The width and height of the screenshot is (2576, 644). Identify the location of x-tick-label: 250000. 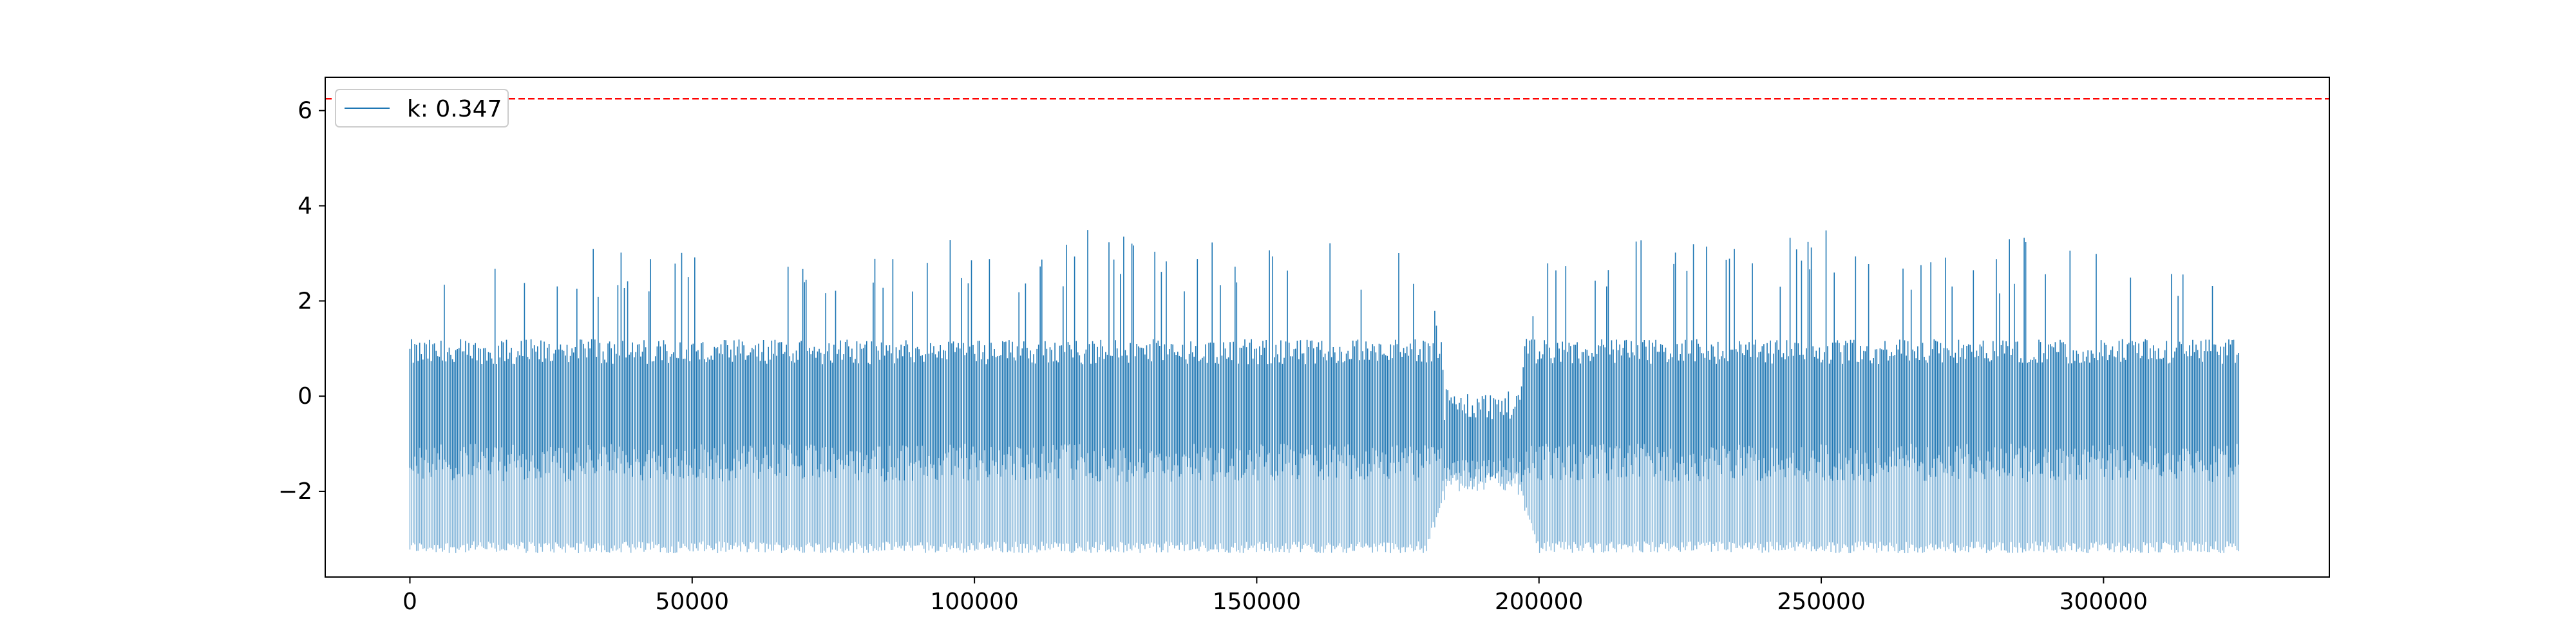
(1821, 602).